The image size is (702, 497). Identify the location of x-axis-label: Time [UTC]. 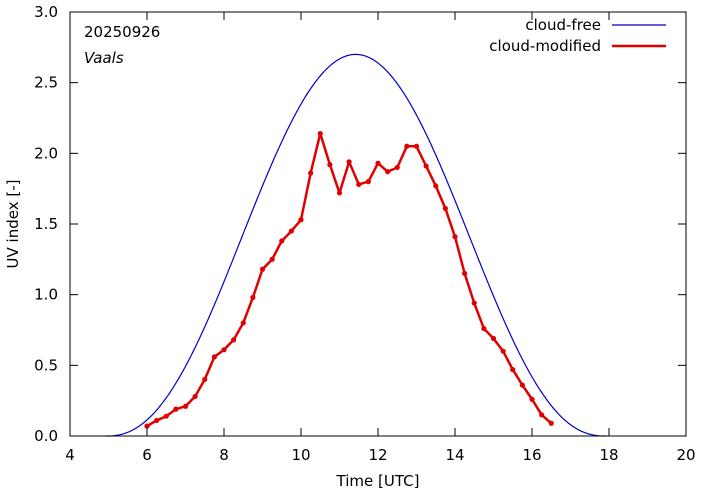
(378, 481).